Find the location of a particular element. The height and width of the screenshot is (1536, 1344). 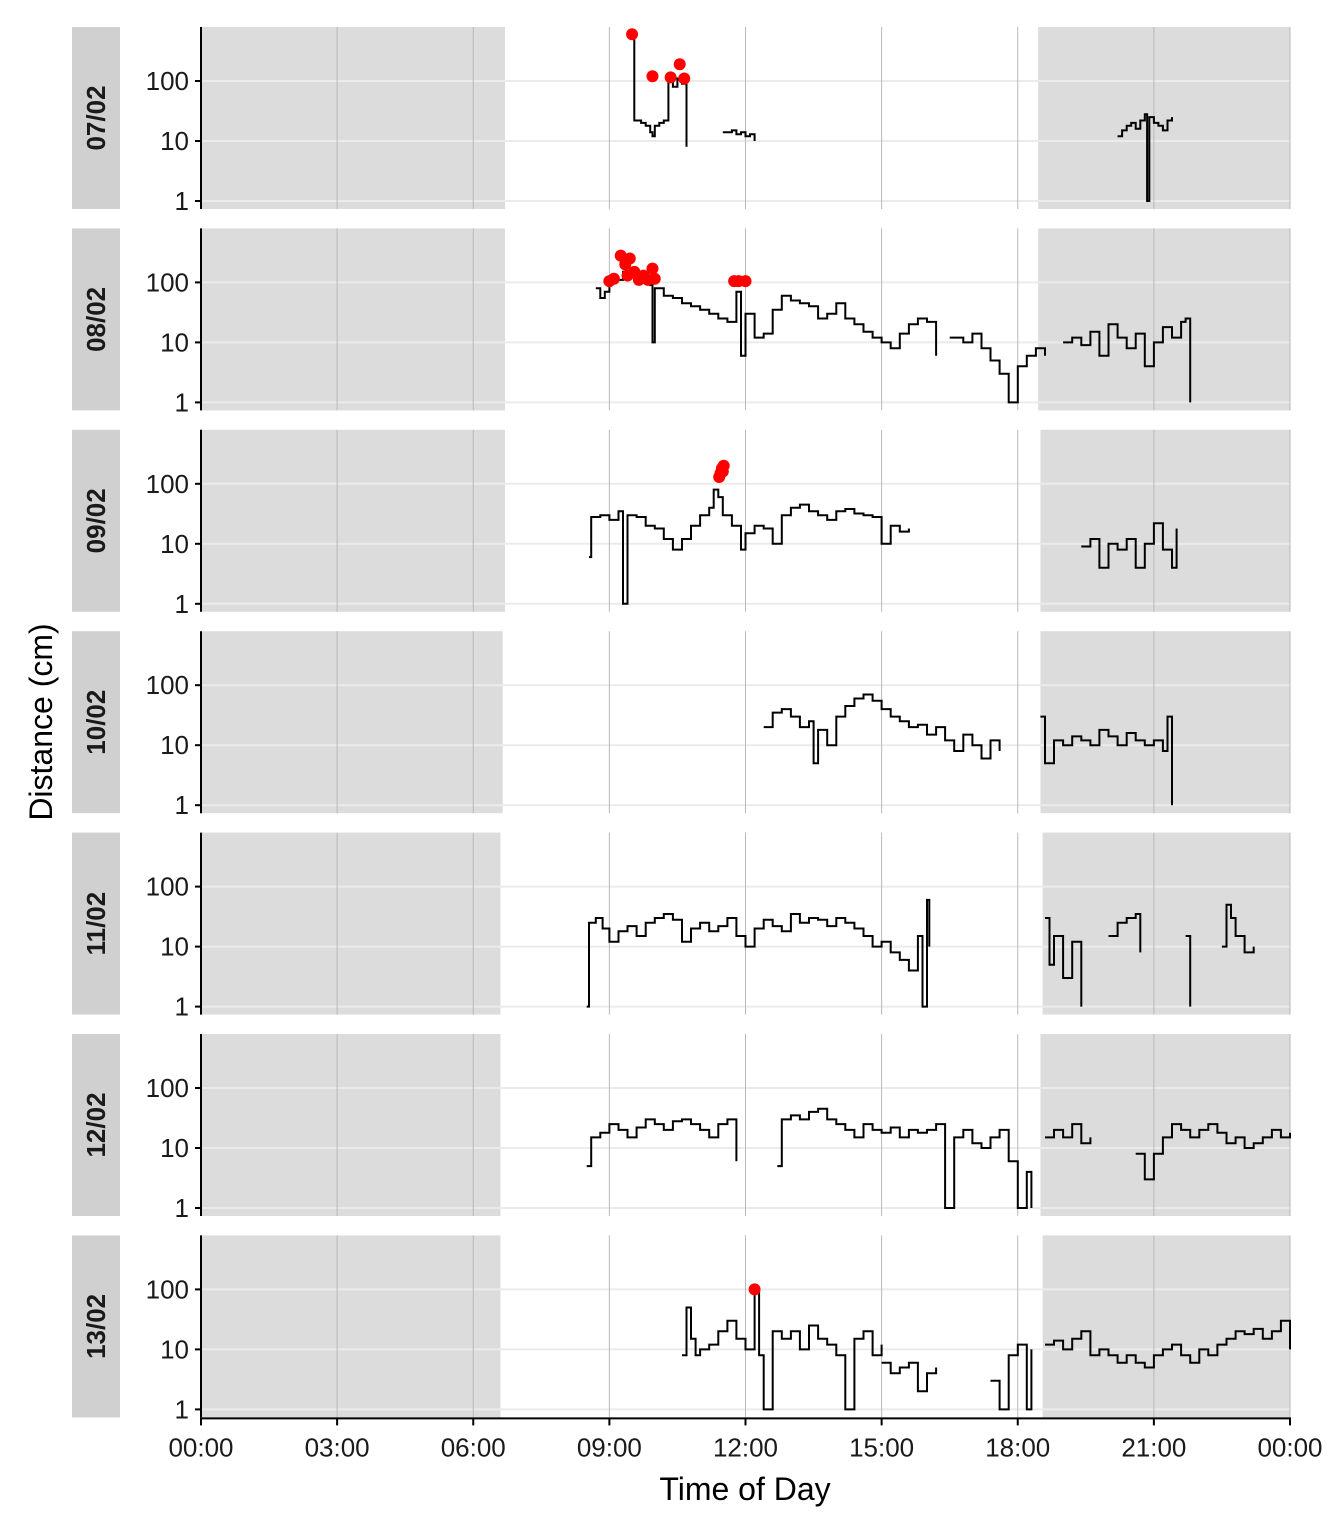

facet-strip-label: 11/02 is located at coordinates (96, 924).